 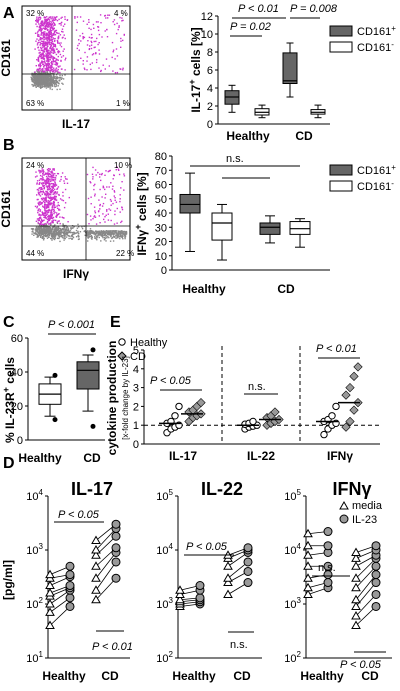 I want to click on legend-name: CD161, so click(x=374, y=171).